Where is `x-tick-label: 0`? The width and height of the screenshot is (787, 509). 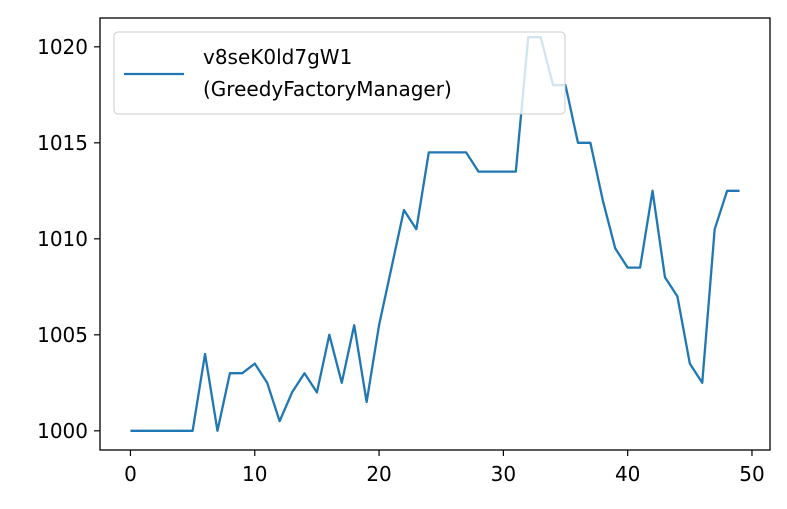
x-tick-label: 0 is located at coordinates (130, 474).